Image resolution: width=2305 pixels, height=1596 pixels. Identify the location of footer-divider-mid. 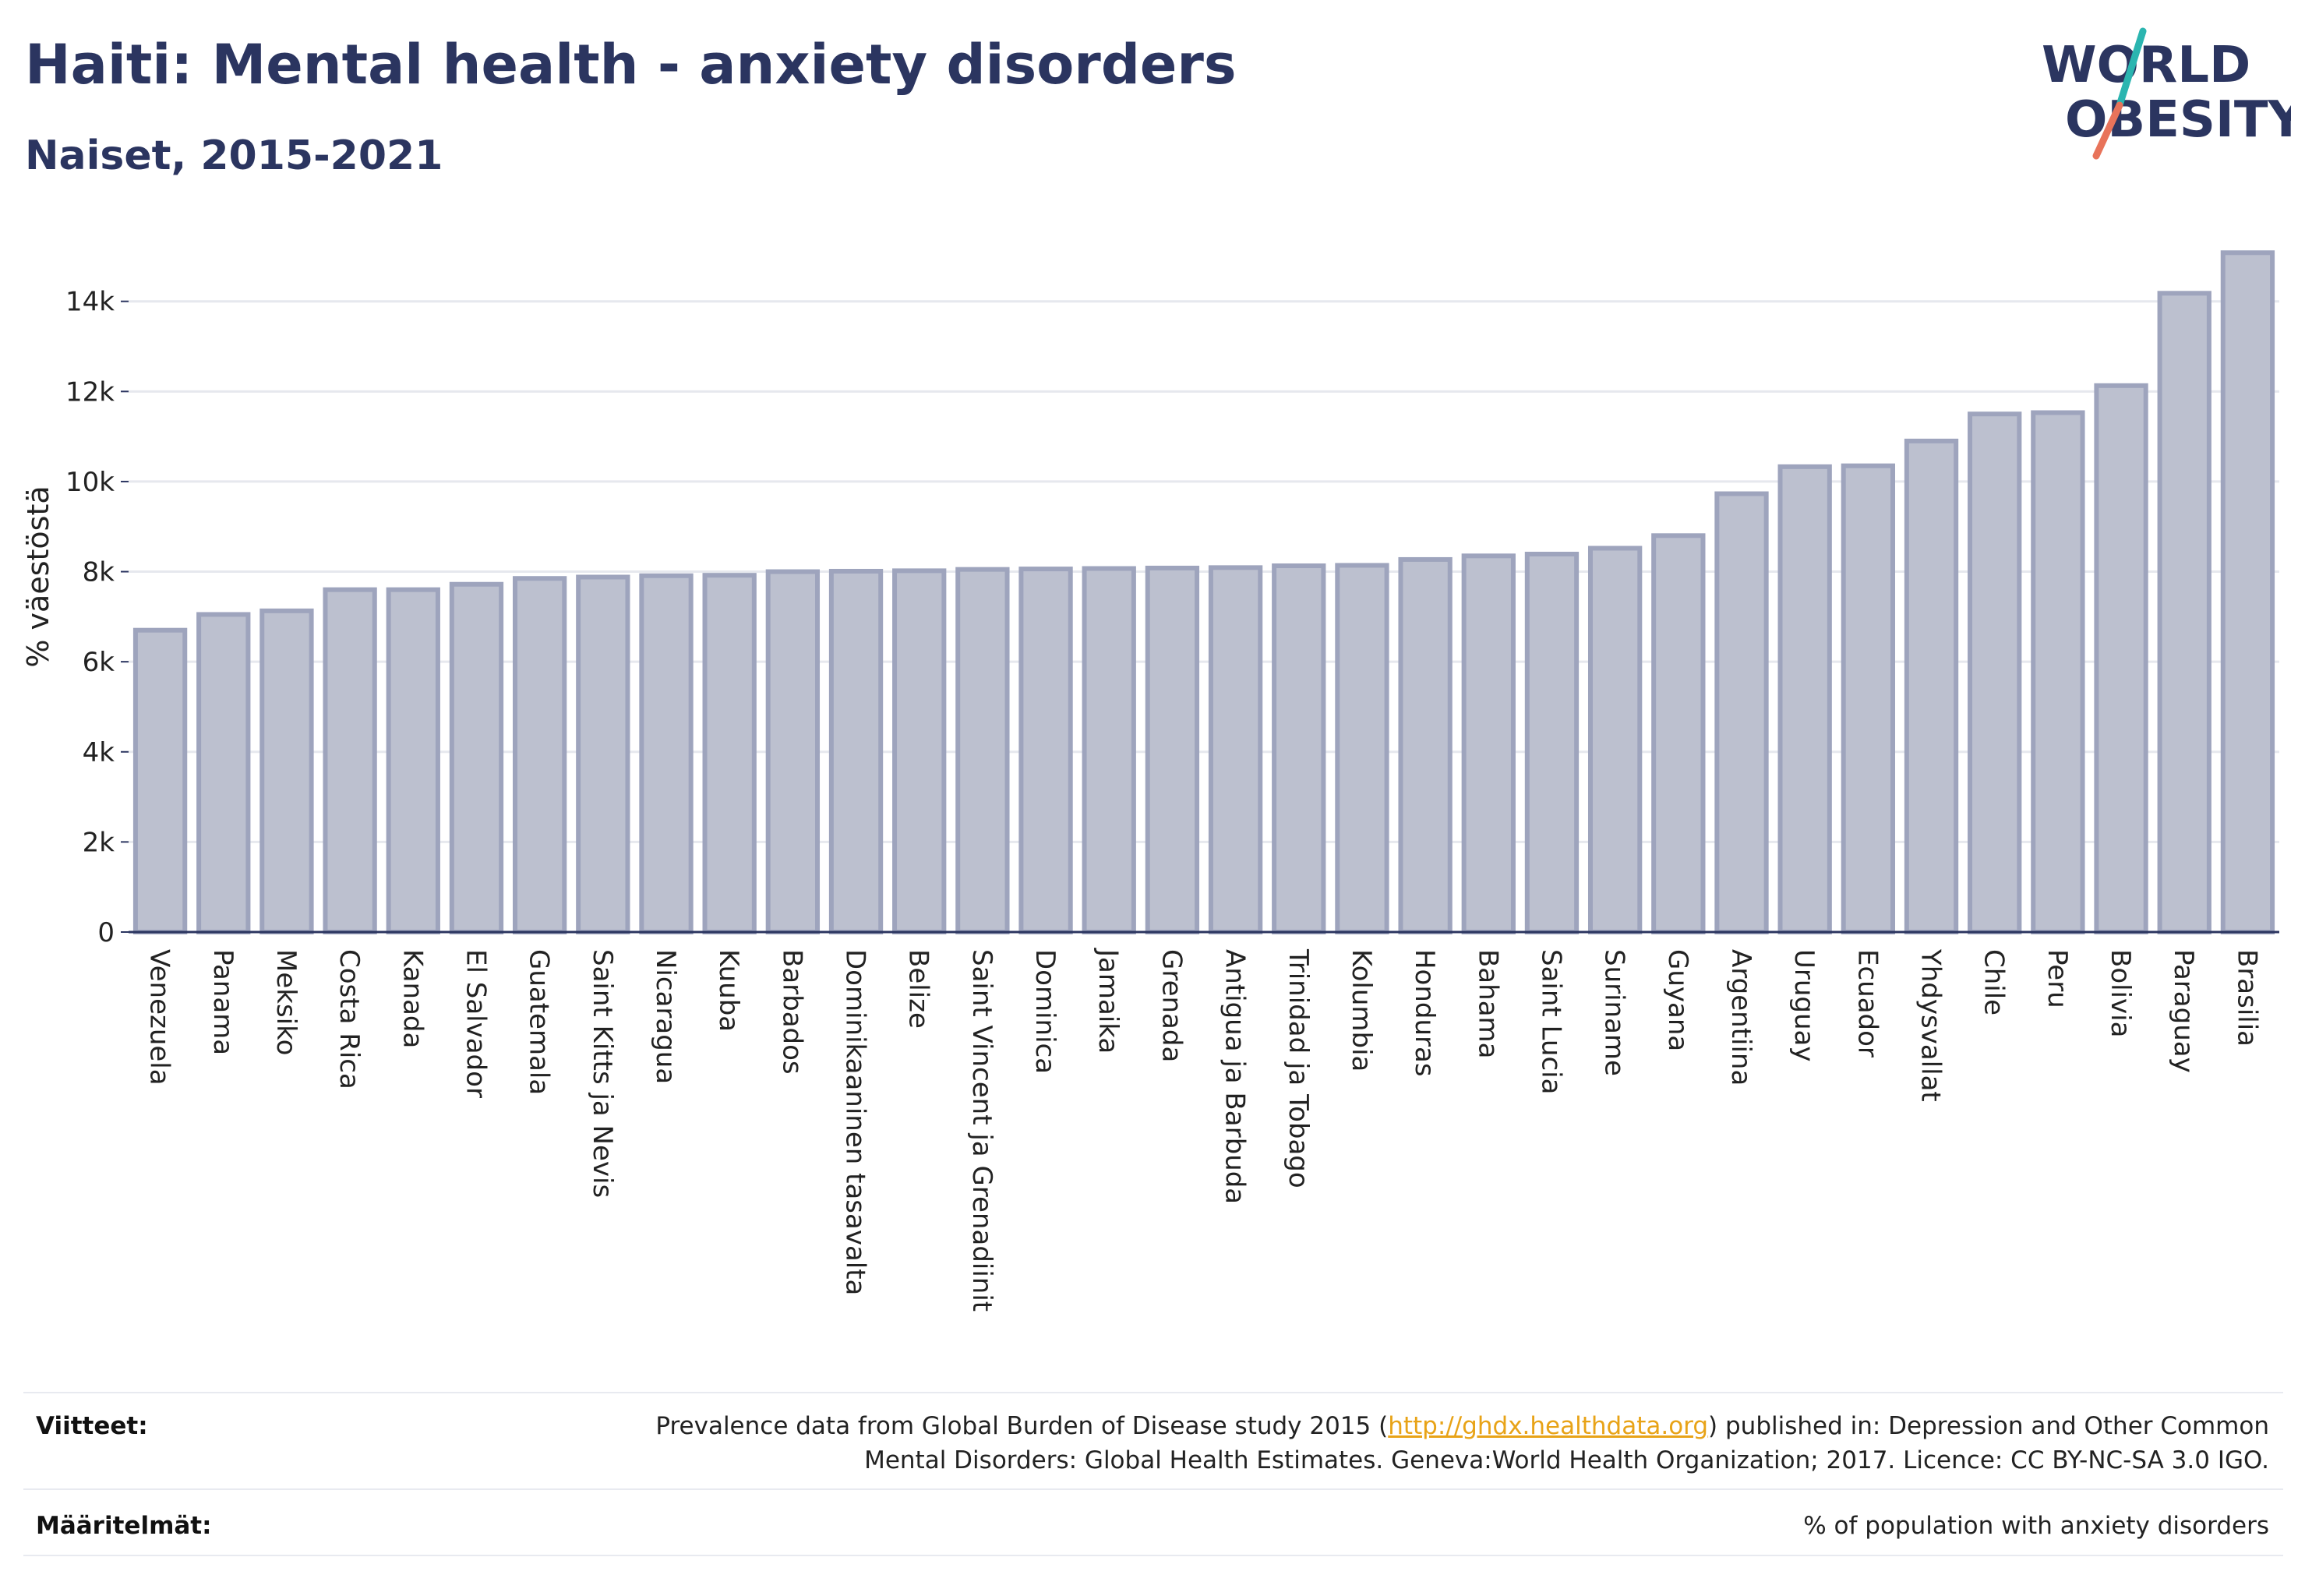
(1153, 1489).